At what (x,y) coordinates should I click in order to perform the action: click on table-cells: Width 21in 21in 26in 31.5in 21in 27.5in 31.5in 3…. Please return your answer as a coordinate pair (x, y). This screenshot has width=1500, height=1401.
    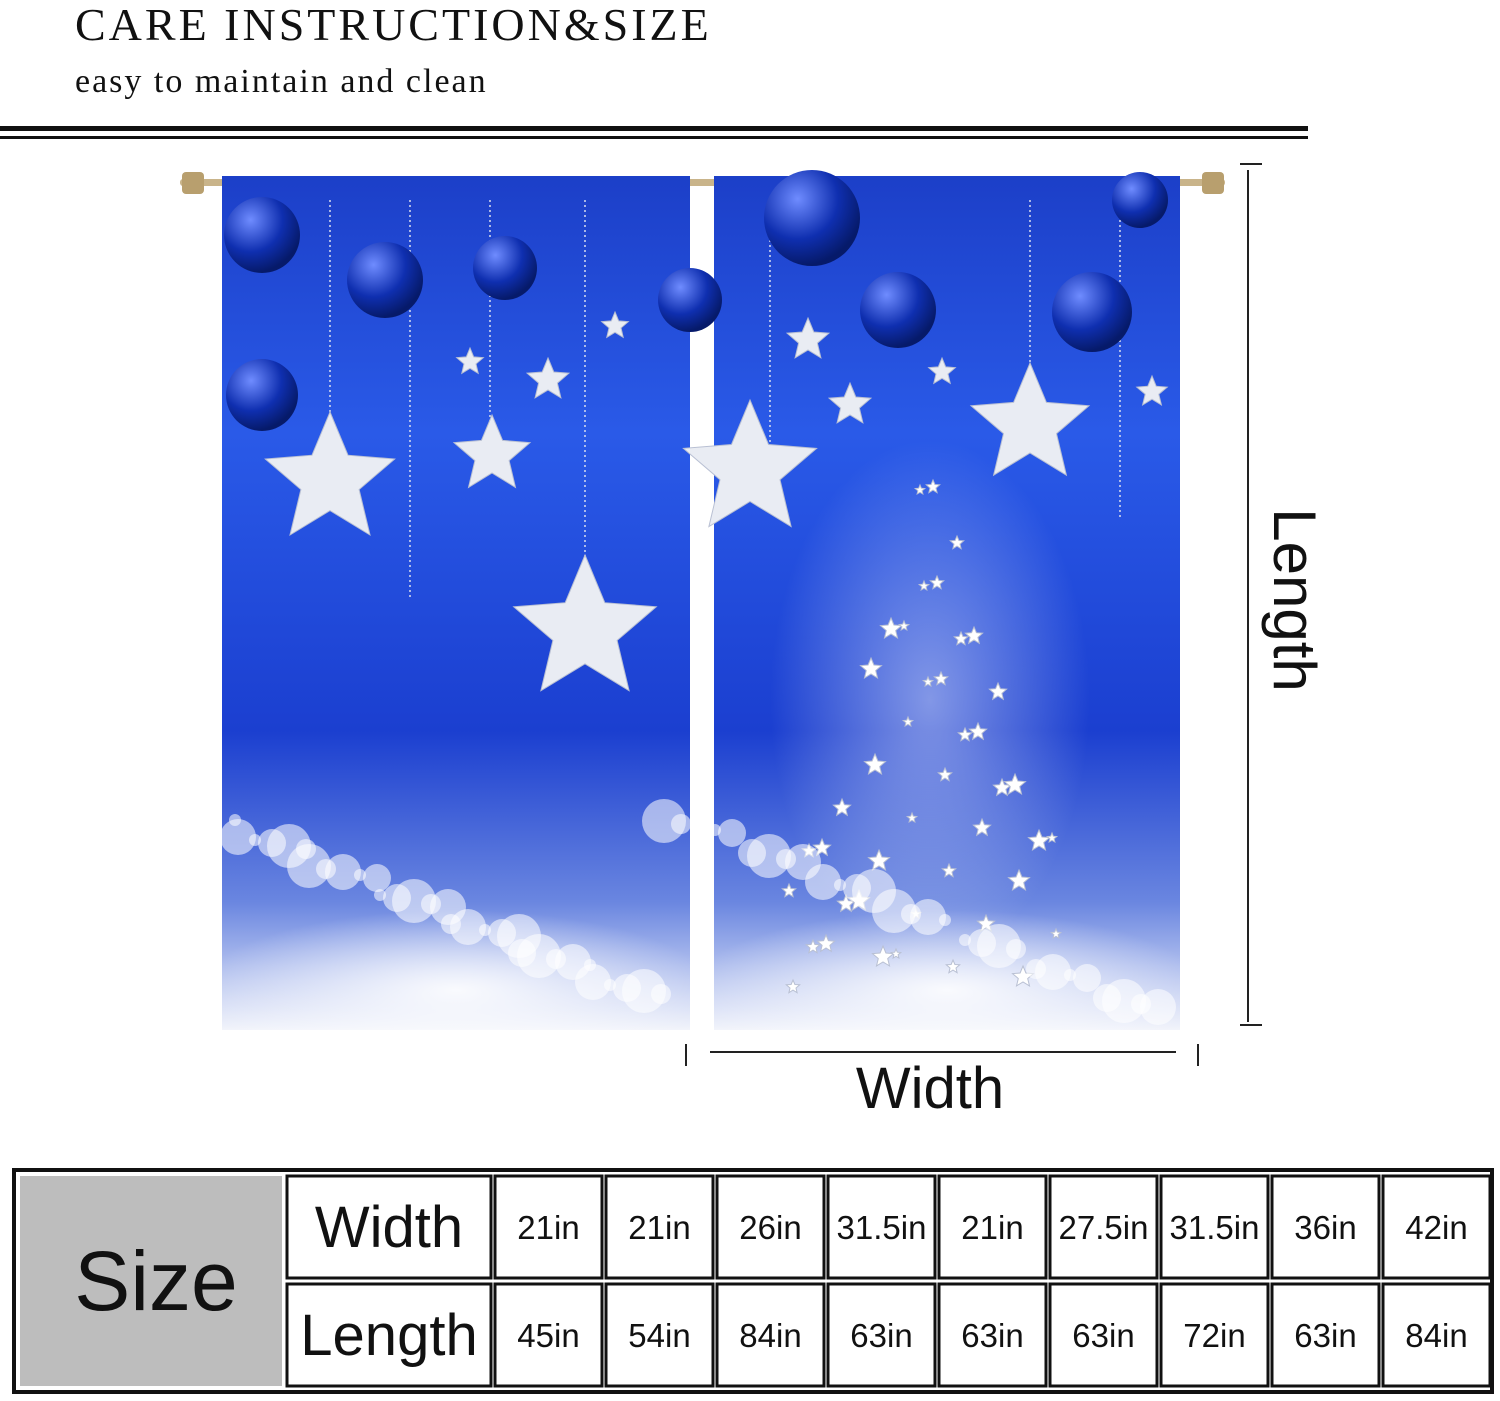
    Looking at the image, I should click on (888, 1281).